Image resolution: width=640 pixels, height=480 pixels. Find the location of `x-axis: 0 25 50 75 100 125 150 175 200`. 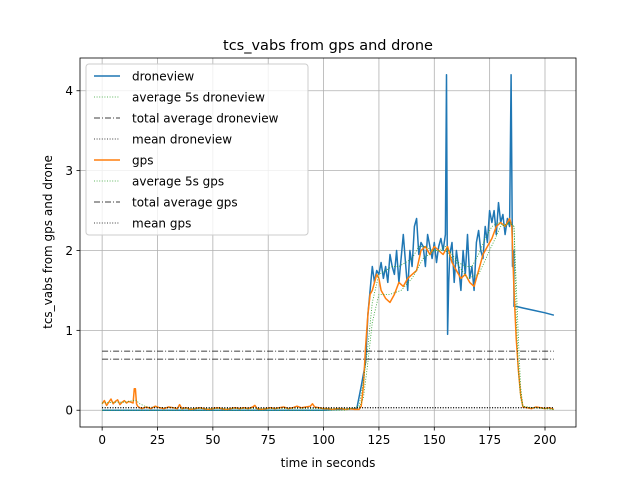

x-axis: 0 25 50 75 100 125 150 175 200 is located at coordinates (327, 437).